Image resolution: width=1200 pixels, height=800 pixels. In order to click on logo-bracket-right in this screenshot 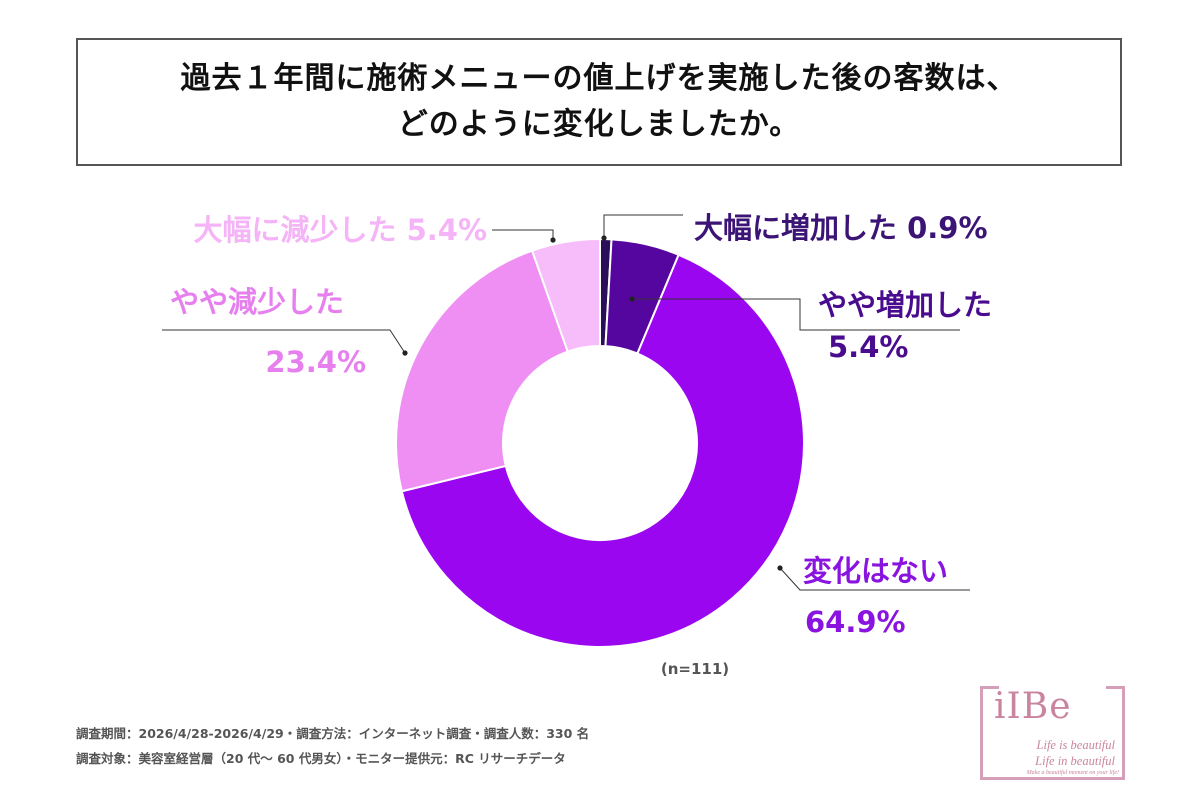, I will do `click(1115, 732)`.